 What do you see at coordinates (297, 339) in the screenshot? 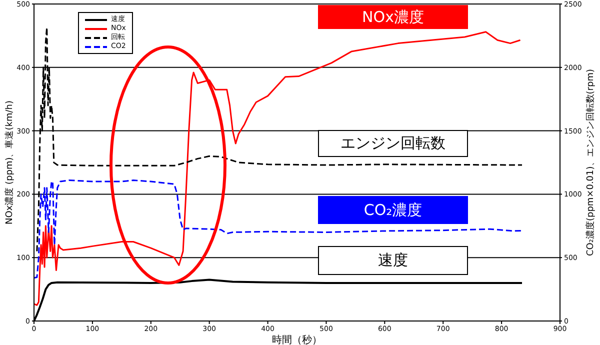
I see `x-axis-title: 時間（秒）` at bounding box center [297, 339].